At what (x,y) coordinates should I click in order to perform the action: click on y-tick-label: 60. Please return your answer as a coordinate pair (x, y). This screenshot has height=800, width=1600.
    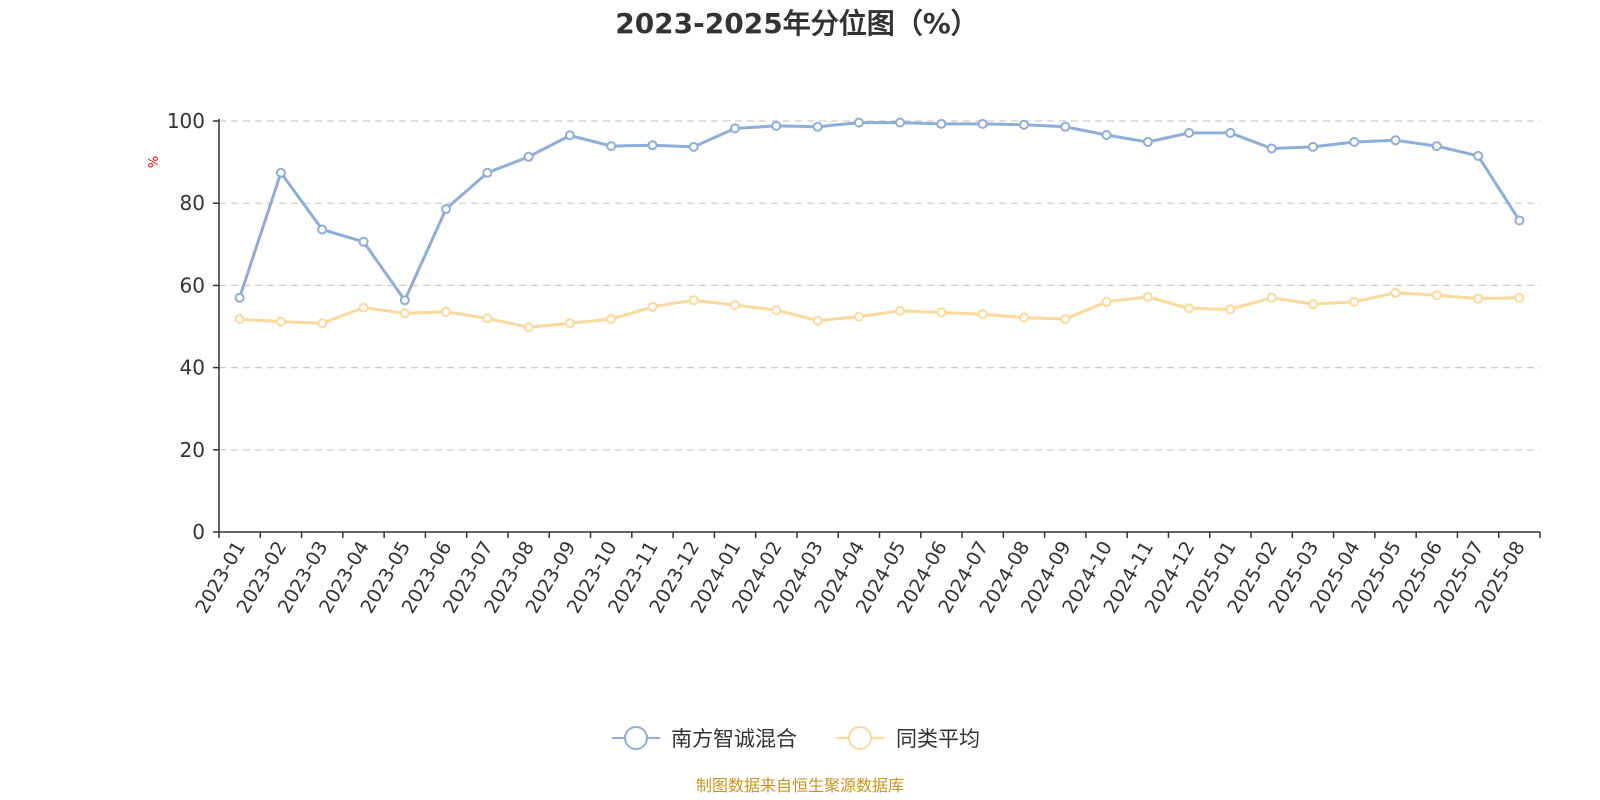
    Looking at the image, I should click on (192, 285).